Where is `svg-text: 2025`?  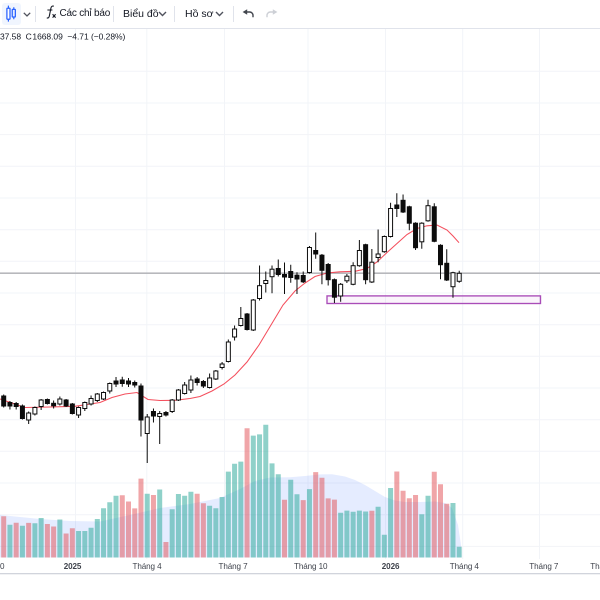 svg-text: 2025 is located at coordinates (73, 566).